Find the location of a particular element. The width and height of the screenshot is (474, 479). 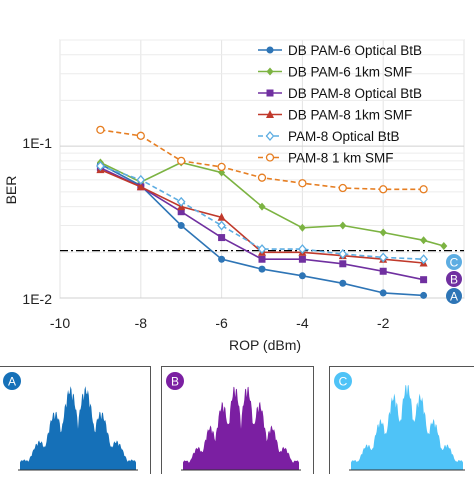

badge-label: A is located at coordinates (454, 297).